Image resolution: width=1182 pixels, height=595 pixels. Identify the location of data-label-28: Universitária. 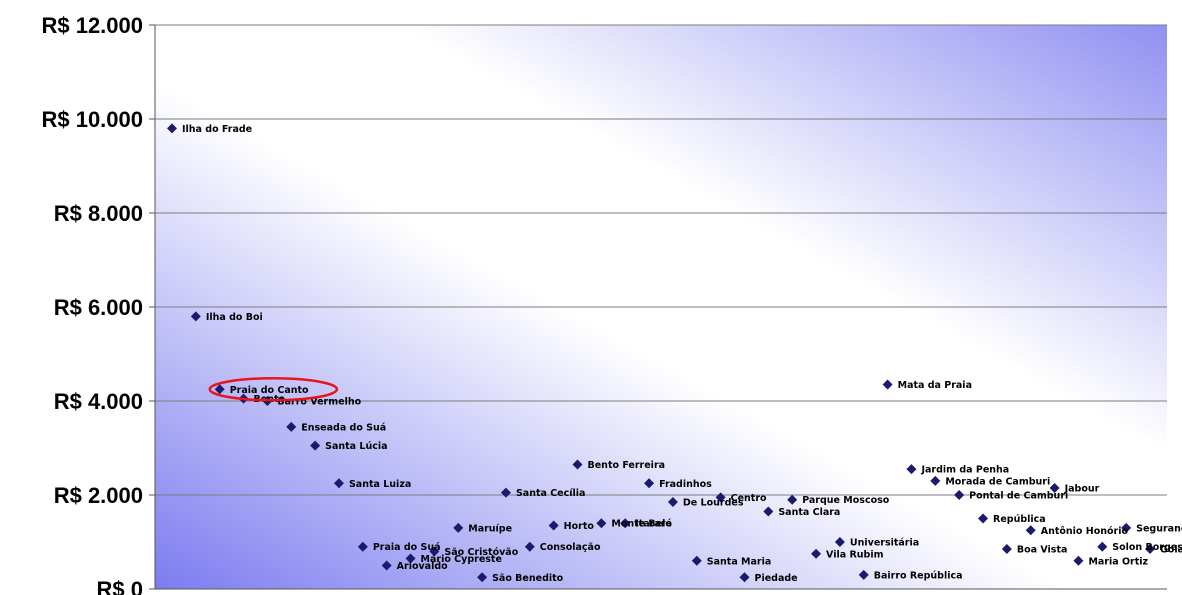
(884, 543).